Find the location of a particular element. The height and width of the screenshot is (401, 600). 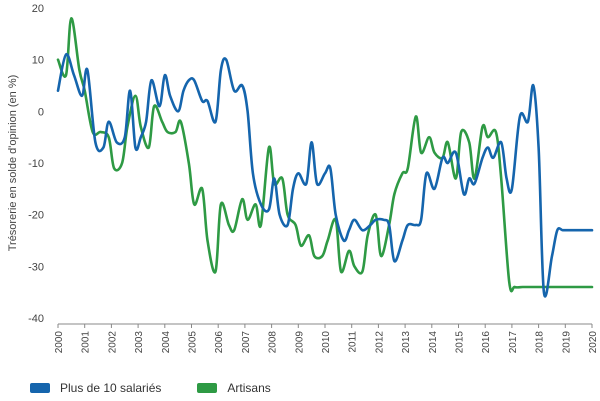

legend-item-artisans: Artisans is located at coordinates (234, 388).